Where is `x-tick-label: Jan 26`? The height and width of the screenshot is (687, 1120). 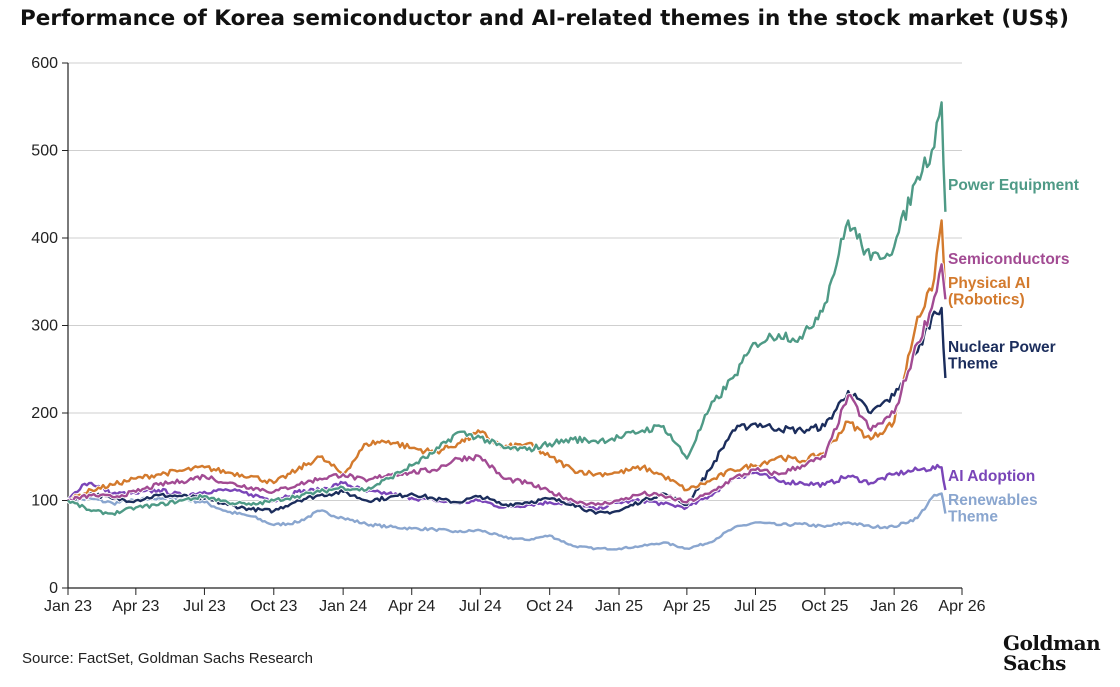
x-tick-label: Jan 26 is located at coordinates (894, 606).